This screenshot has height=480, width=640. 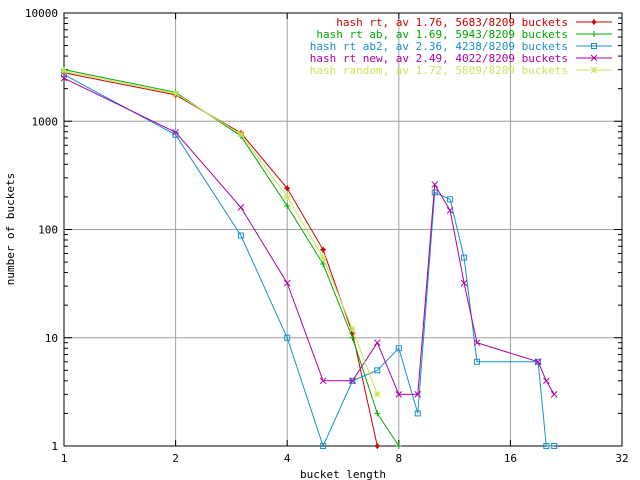 I want to click on legend-entry-label: hash rt ab2, av 2.36, 4238/8209 buckets, so click(x=439, y=46).